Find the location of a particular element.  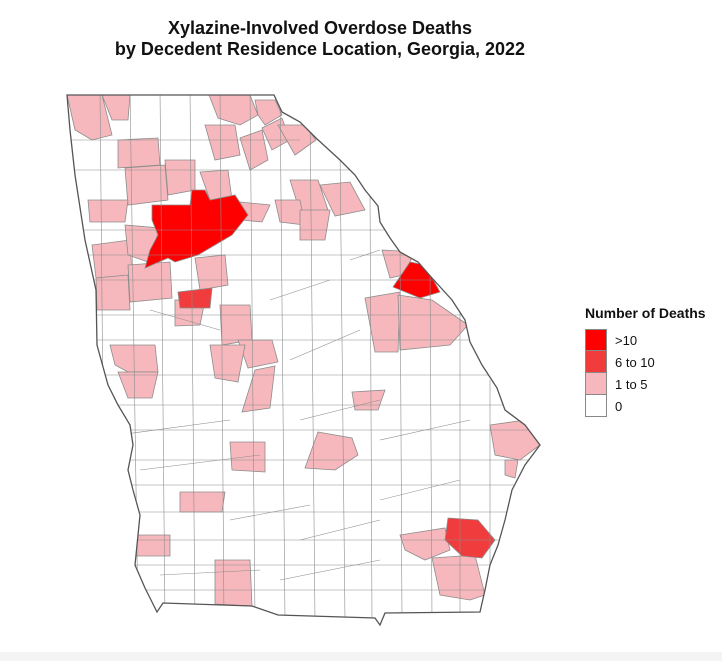

legend-item-6-to-10: 6 to 10 is located at coordinates (645, 362).